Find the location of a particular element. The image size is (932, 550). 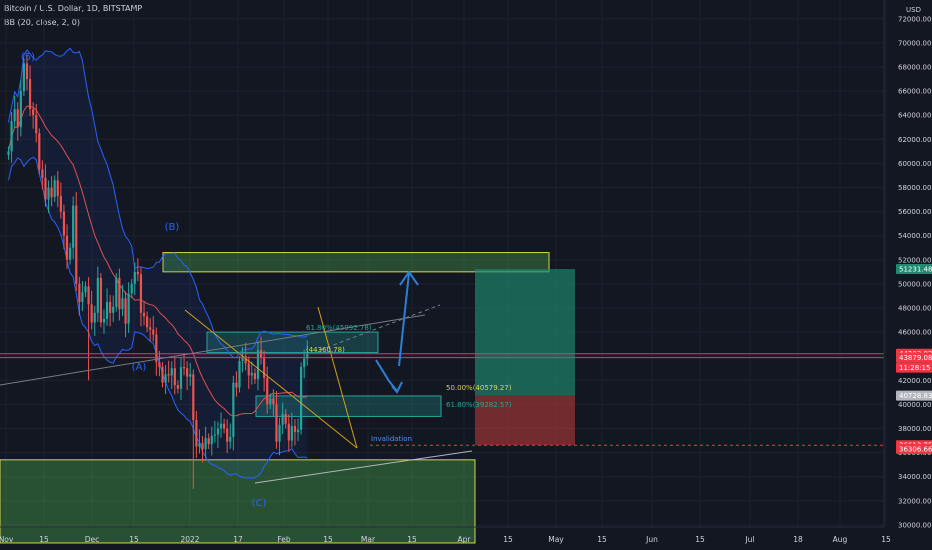

price-tick-label: 60000.00 is located at coordinates (914, 164).